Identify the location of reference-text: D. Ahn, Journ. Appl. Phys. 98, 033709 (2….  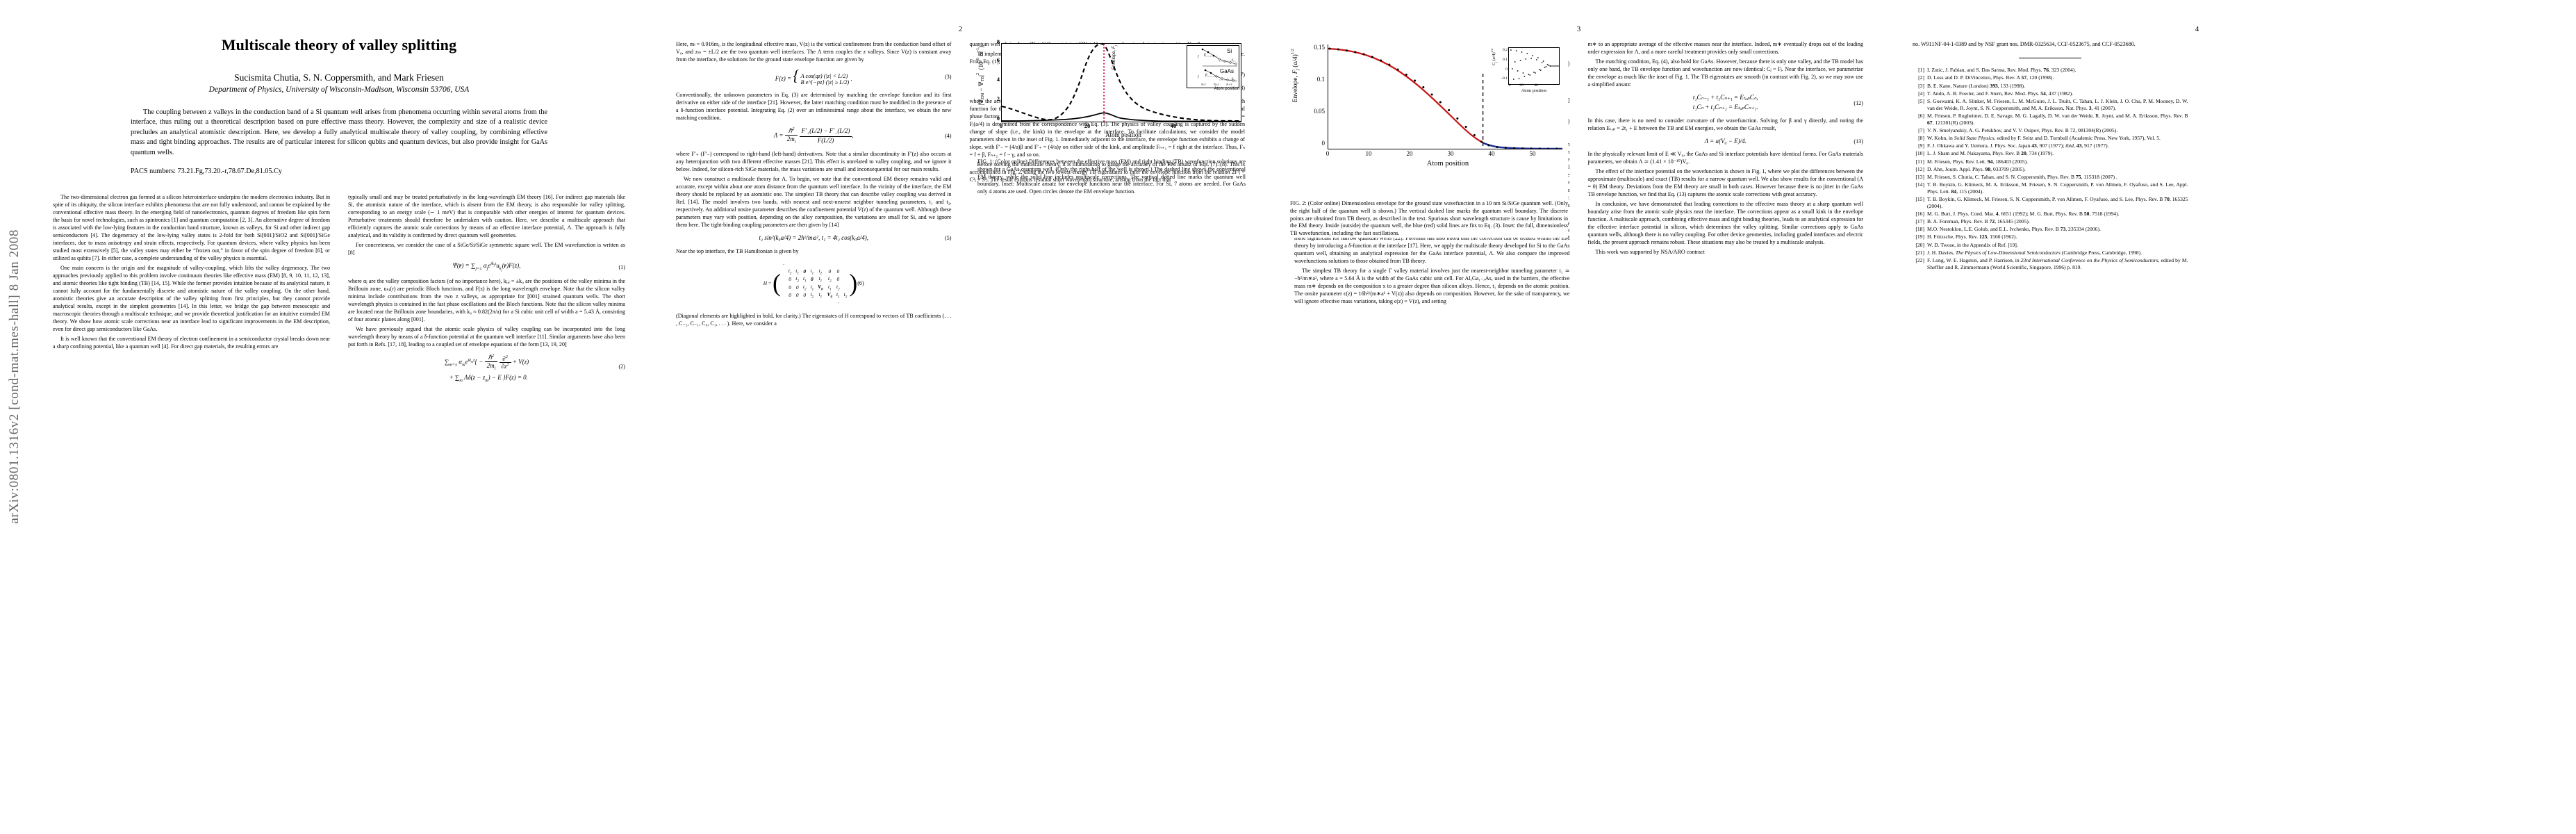
(1976, 168).